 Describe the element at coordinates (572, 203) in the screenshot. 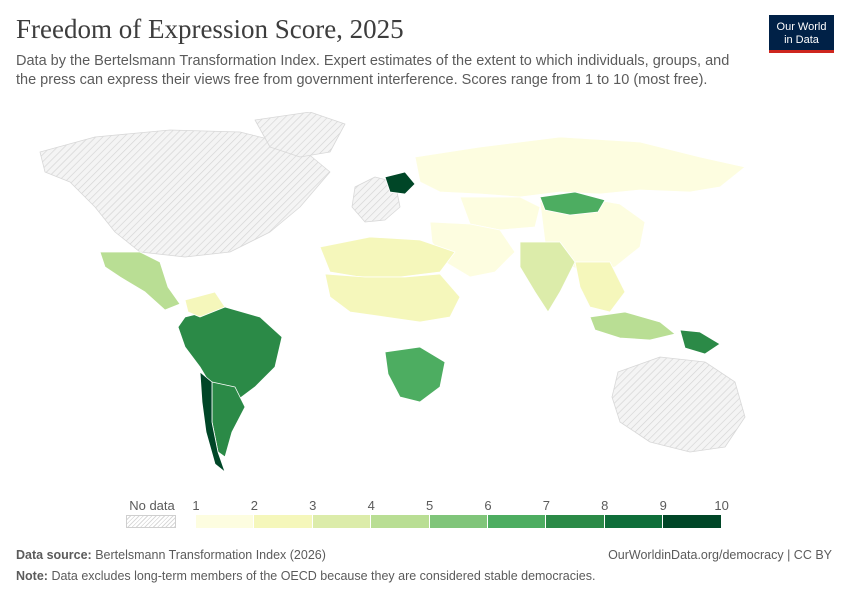

I see `map-region-mongolia` at that location.